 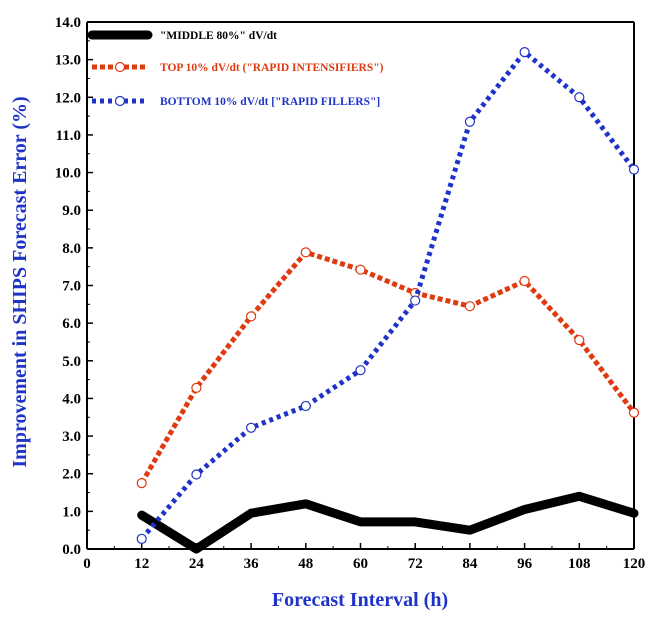 I want to click on x-tick-label: 0, so click(x=87, y=564).